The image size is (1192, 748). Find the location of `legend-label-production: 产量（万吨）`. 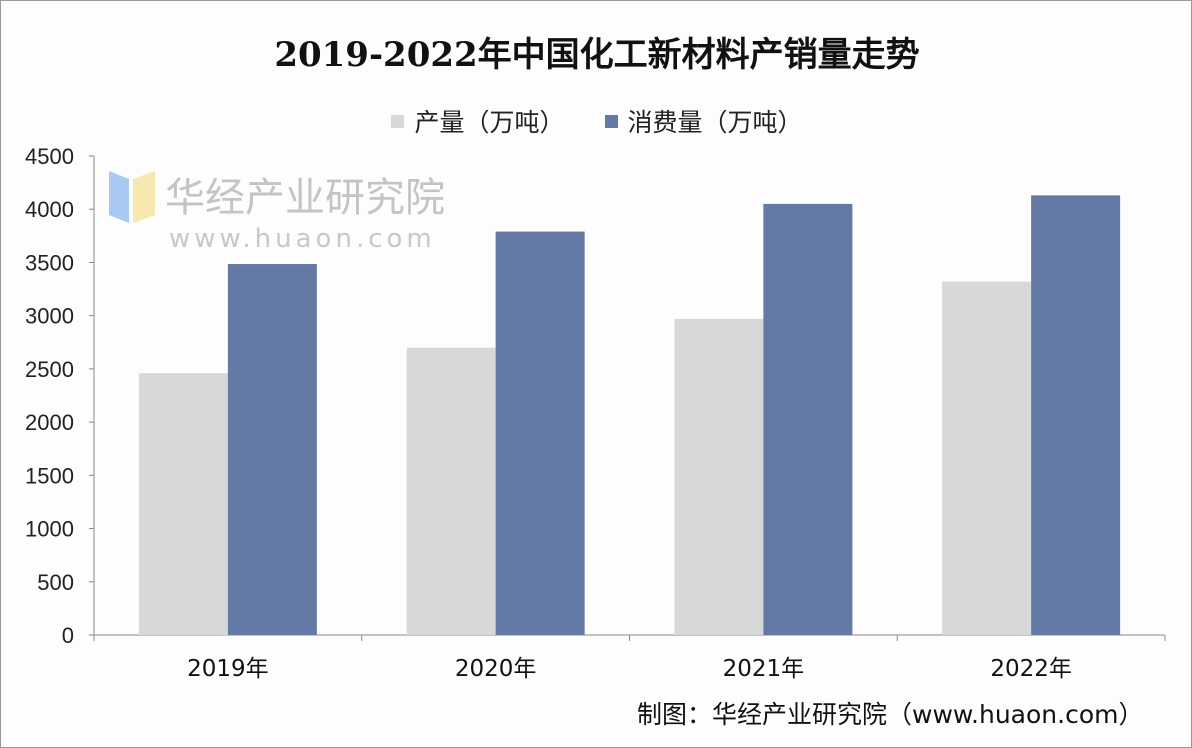

legend-label-production: 产量（万吨） is located at coordinates (489, 122).